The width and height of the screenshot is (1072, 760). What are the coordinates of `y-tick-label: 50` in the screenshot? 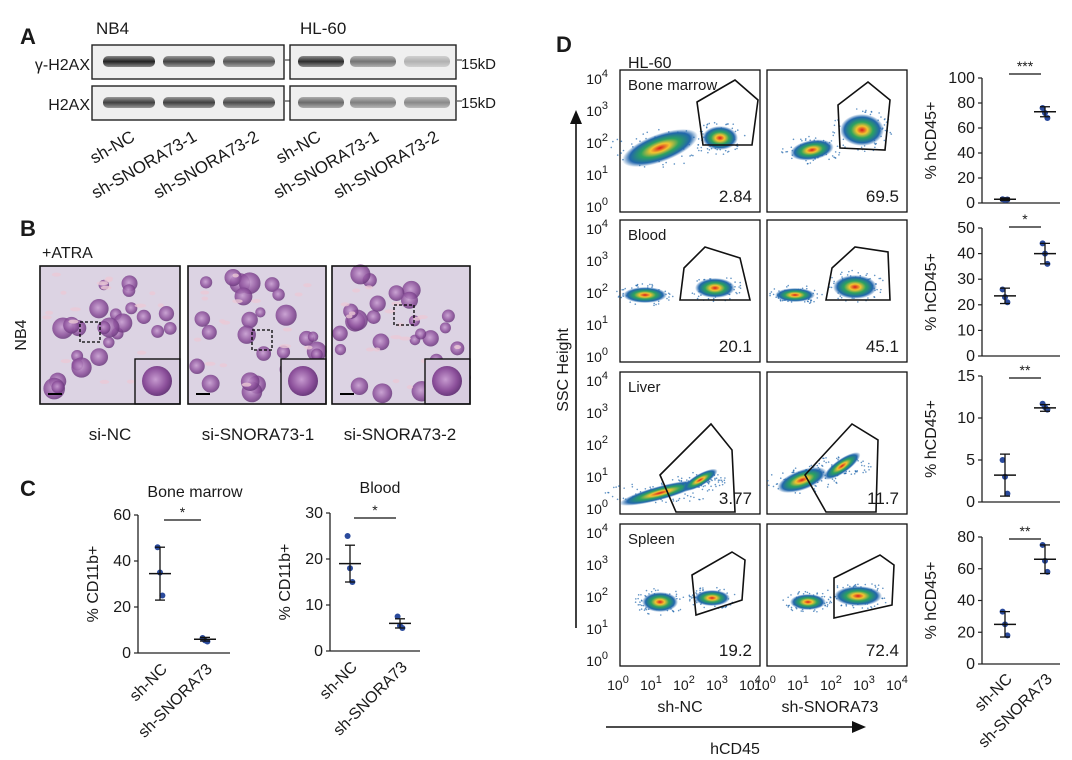 It's located at (966, 228).